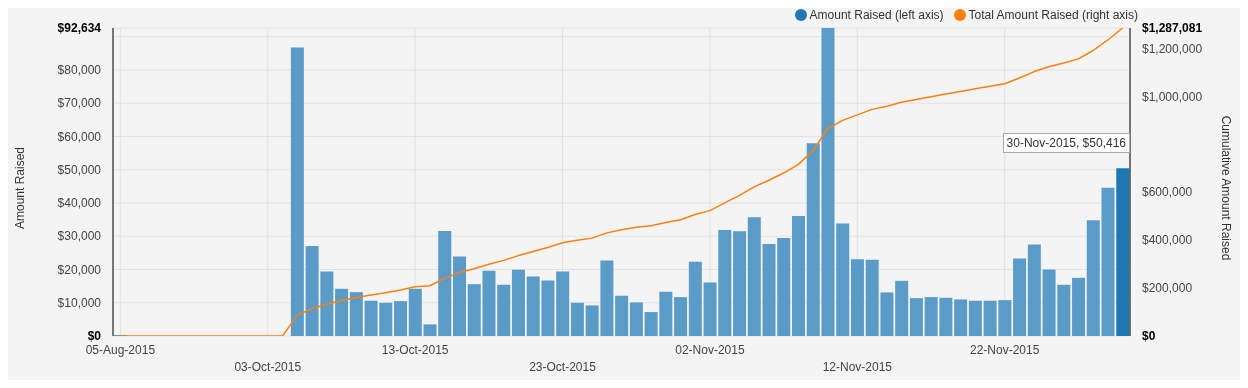 This screenshot has width=1248, height=388. Describe the element at coordinates (79, 203) in the screenshot. I see `y-tick-label: $40,000` at that location.